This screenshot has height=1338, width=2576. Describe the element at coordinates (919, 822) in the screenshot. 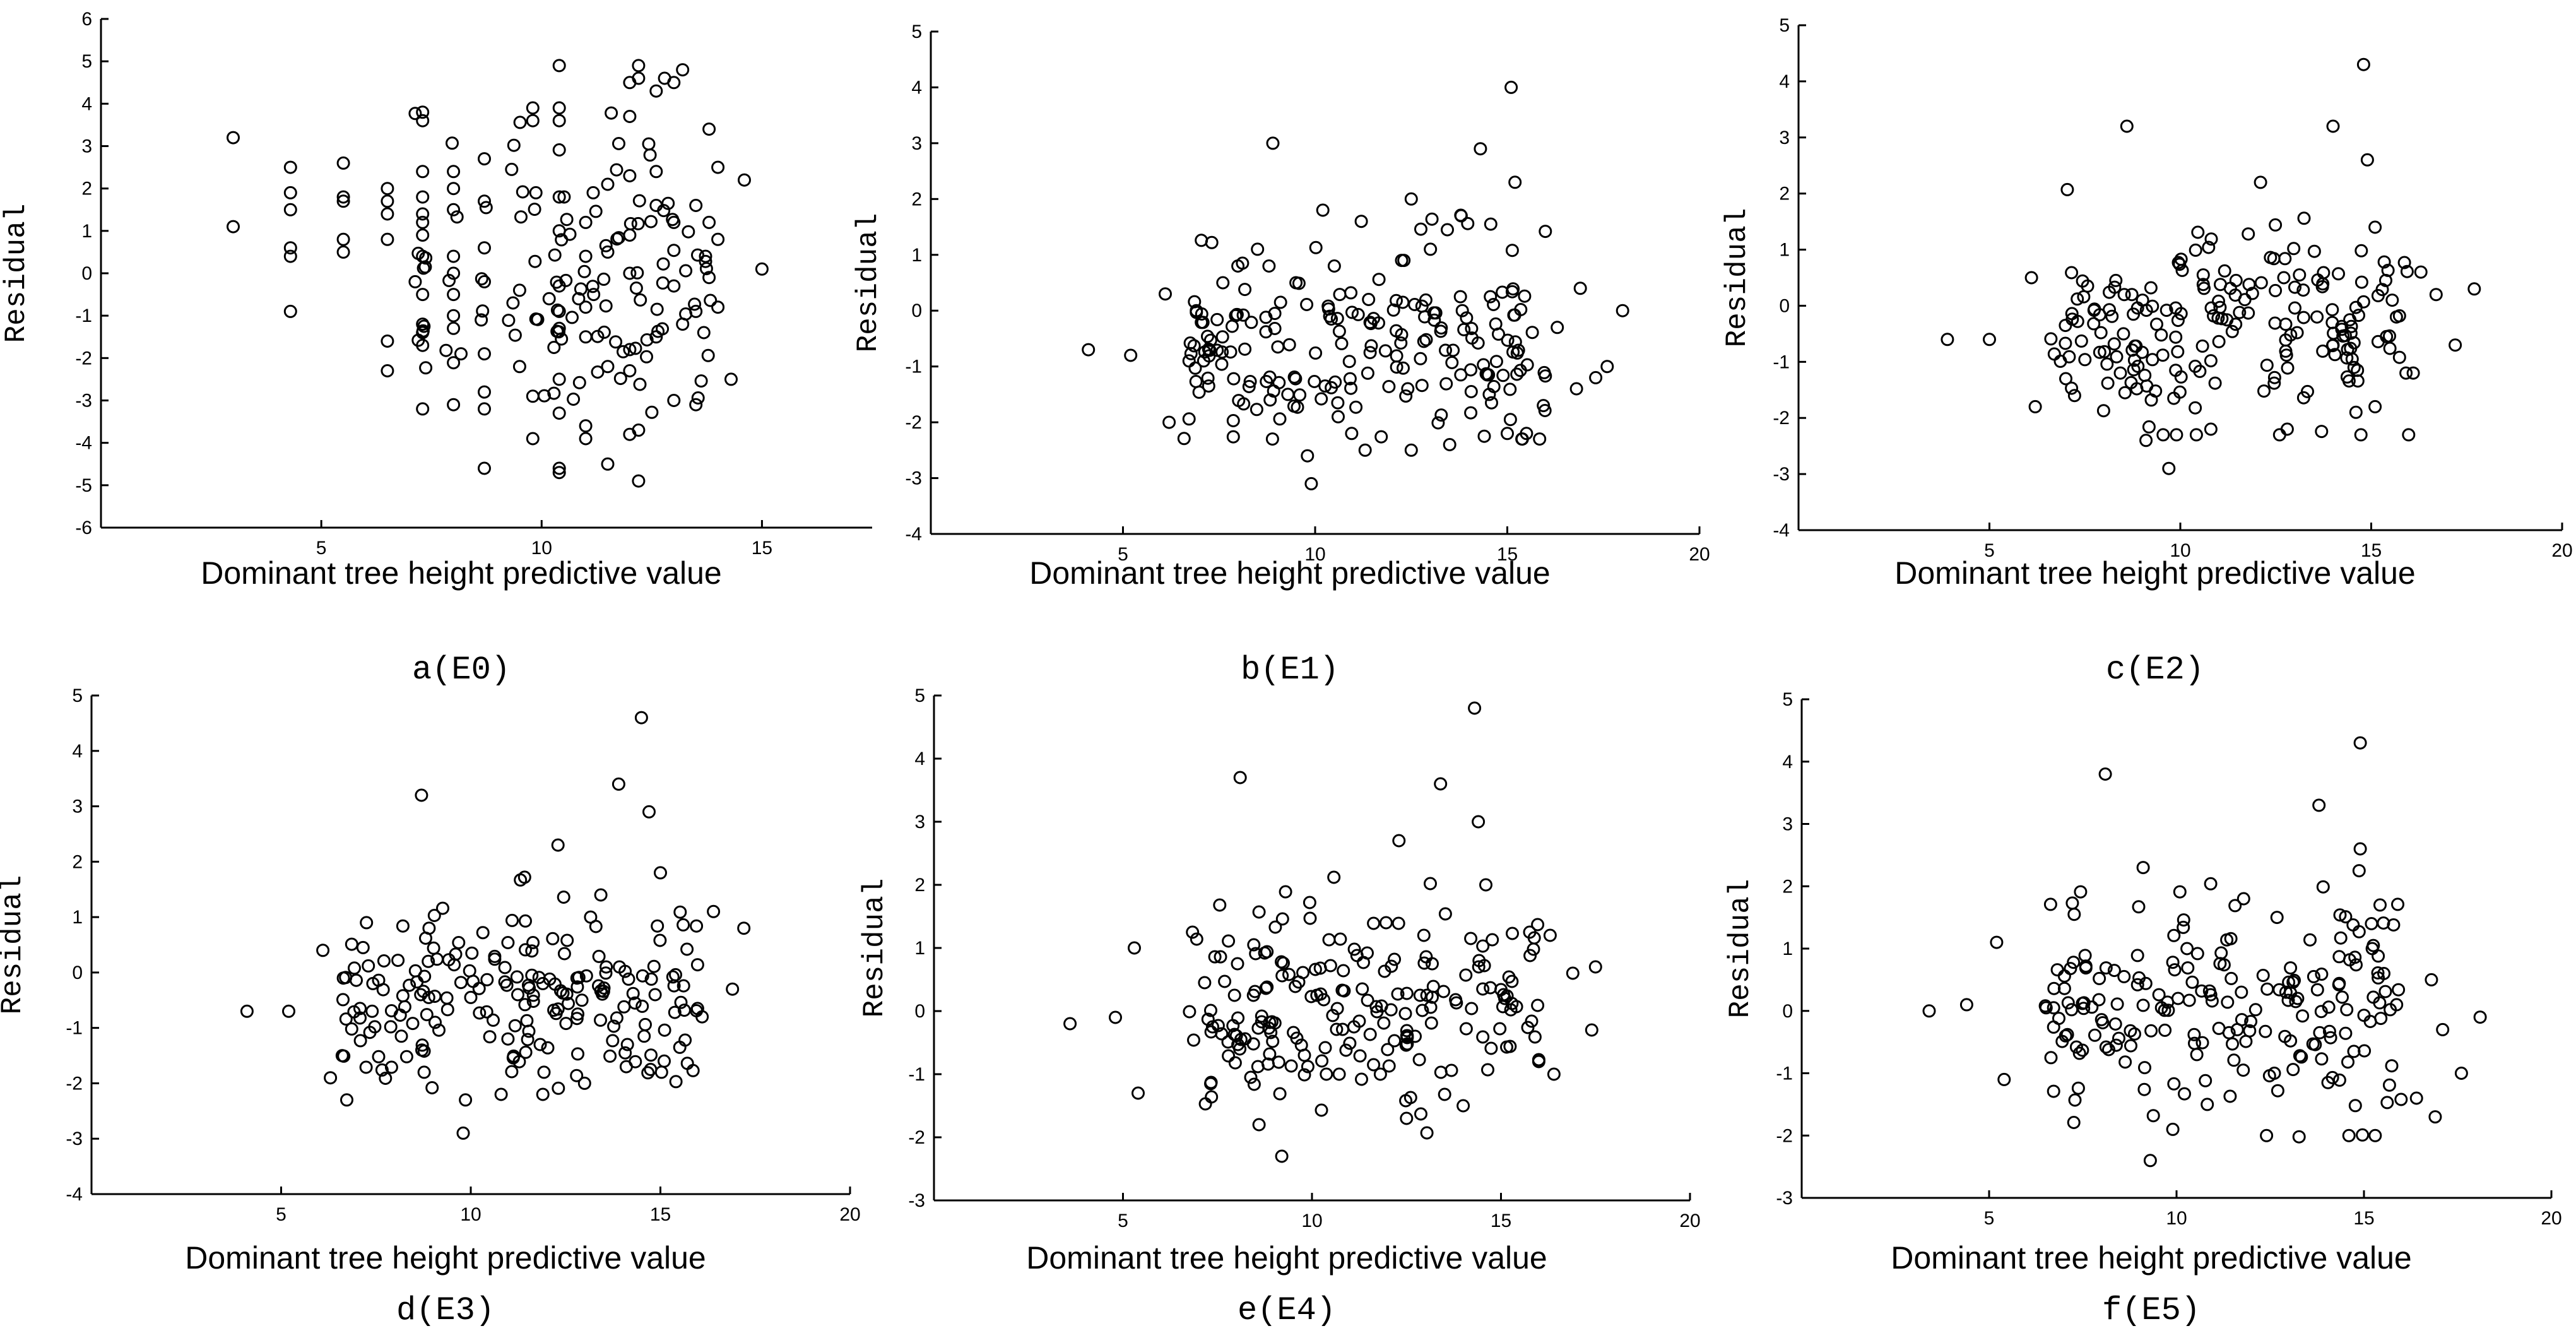

I see `y-tick-label: 3` at that location.